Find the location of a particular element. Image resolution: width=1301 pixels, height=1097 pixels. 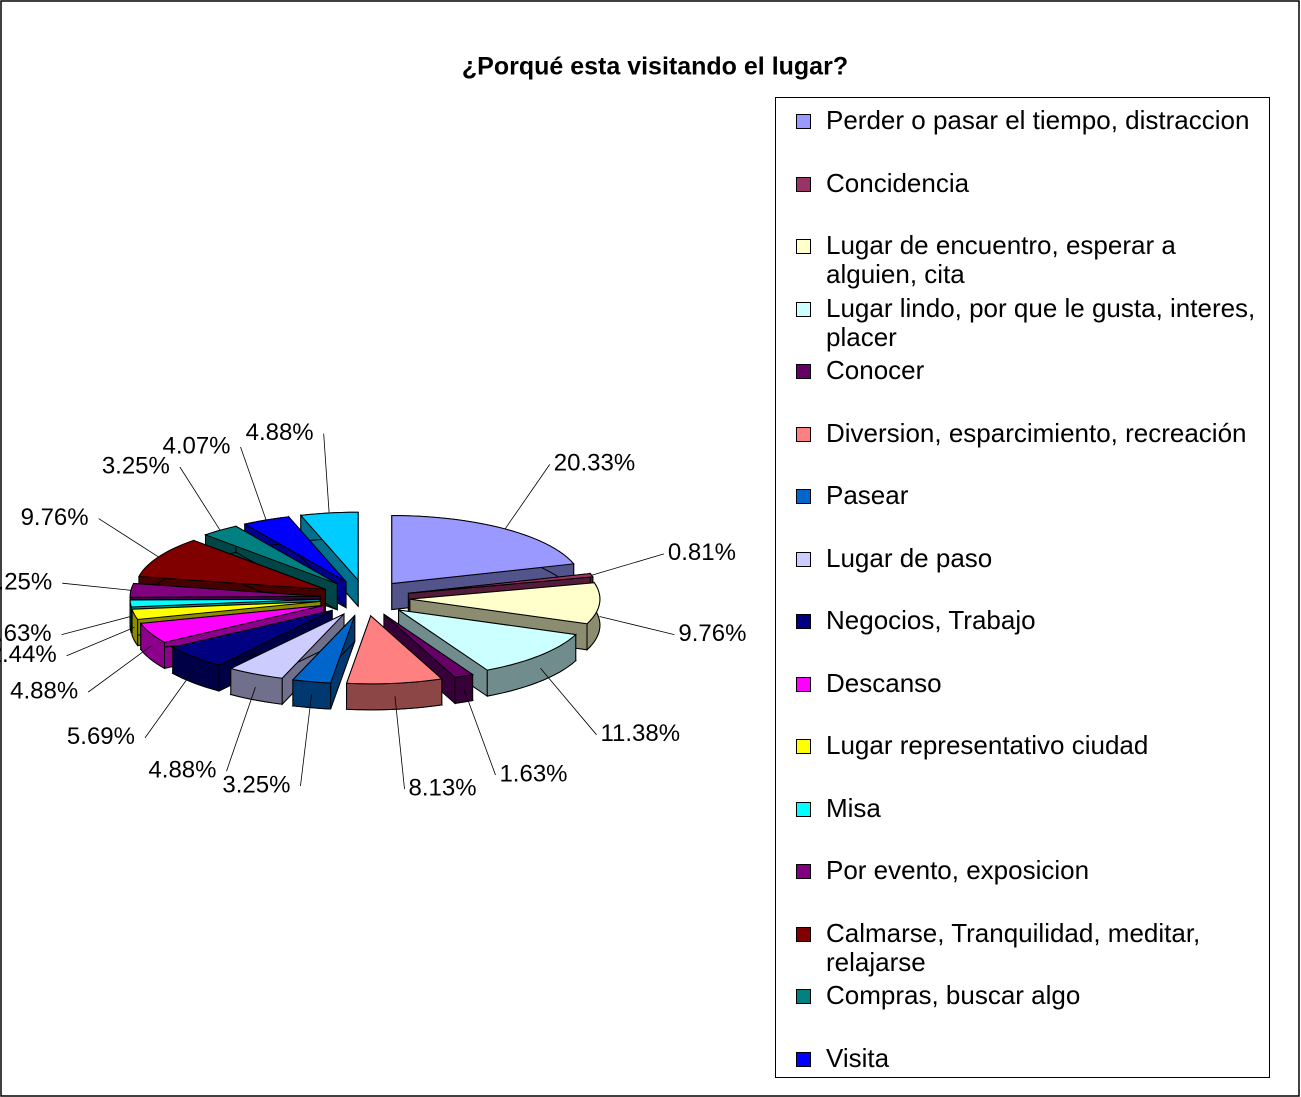

legend-item: Por evento, exposicion is located at coordinates (1027, 887).